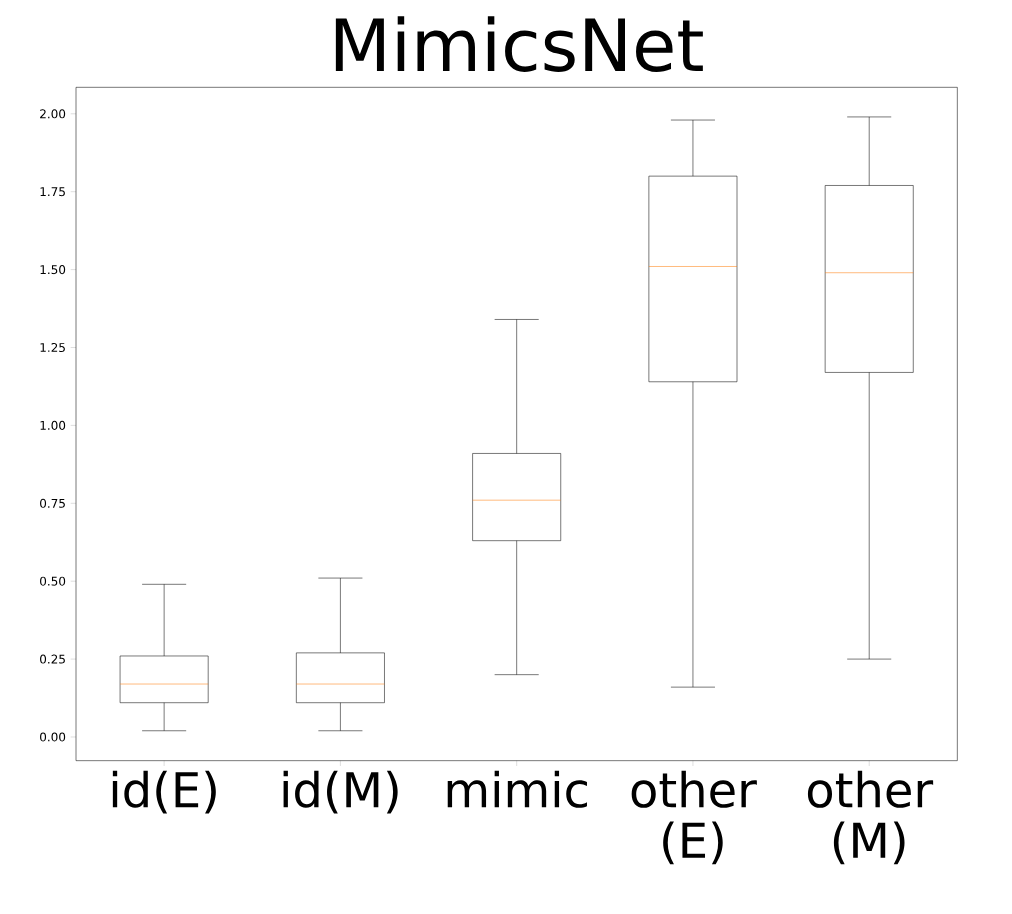 The image size is (1012, 914). What do you see at coordinates (52, 503) in the screenshot?
I see `y-tick-label: 0.75` at bounding box center [52, 503].